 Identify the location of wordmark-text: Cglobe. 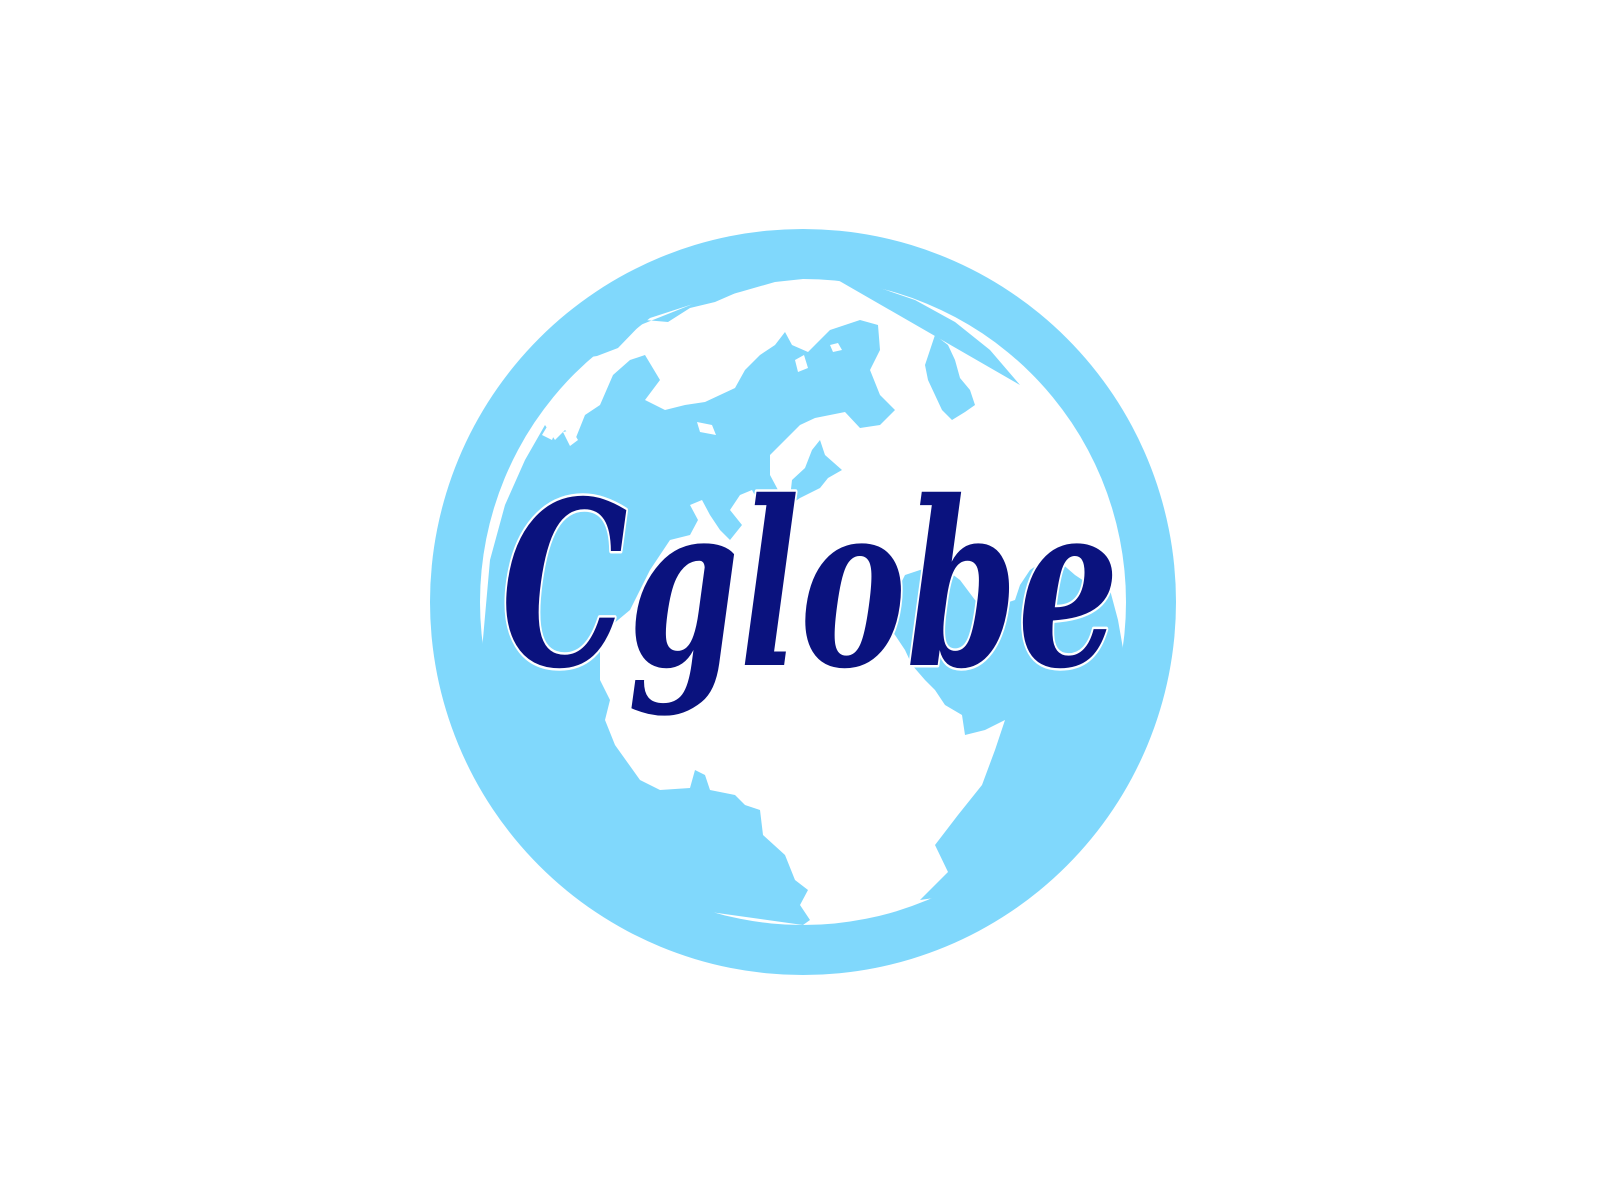
(810, 585).